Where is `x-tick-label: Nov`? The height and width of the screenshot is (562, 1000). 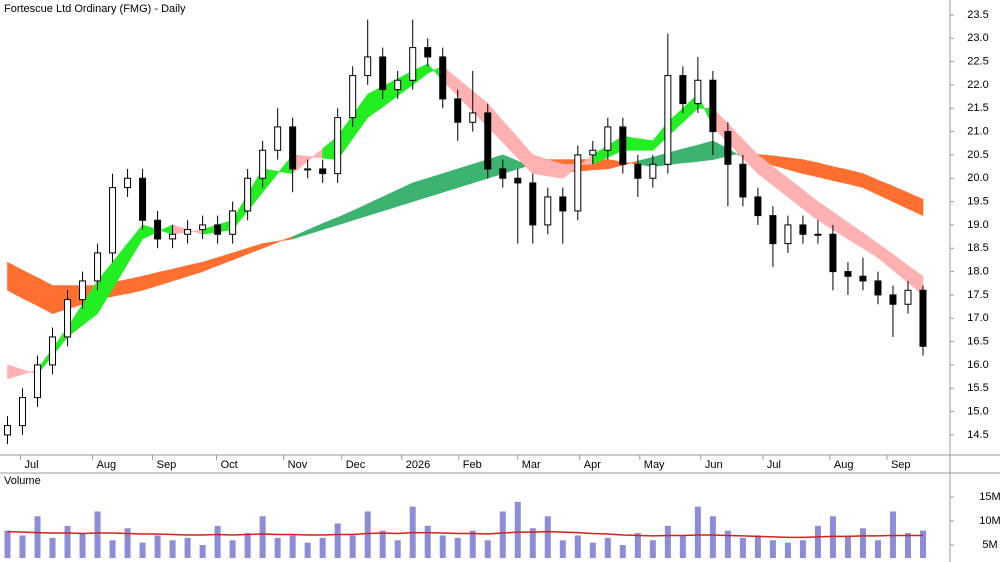 x-tick-label: Nov is located at coordinates (298, 465).